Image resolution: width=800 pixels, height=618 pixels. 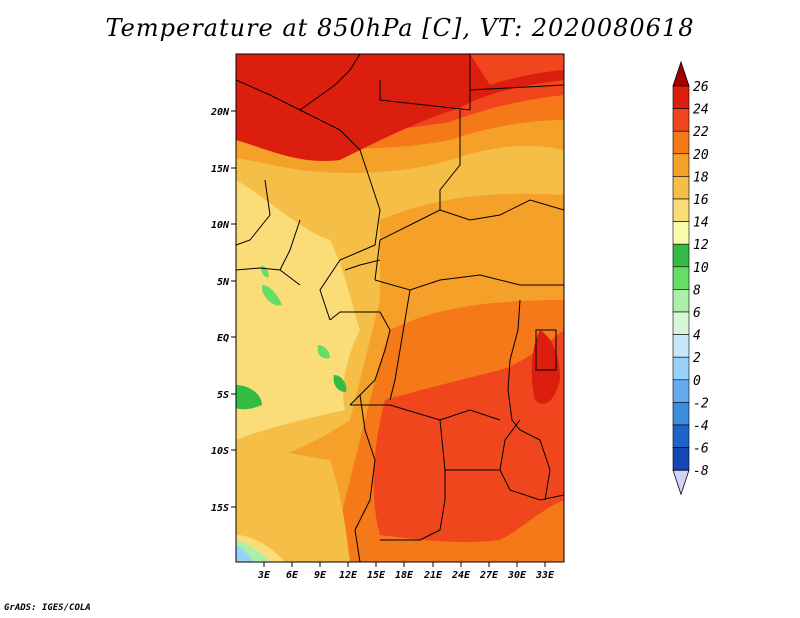 I want to click on lon-label: 6E, so click(x=292, y=575).